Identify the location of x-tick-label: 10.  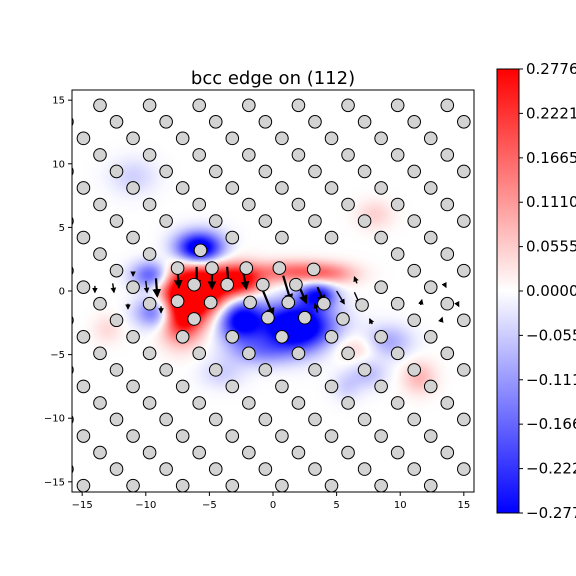
(400, 505).